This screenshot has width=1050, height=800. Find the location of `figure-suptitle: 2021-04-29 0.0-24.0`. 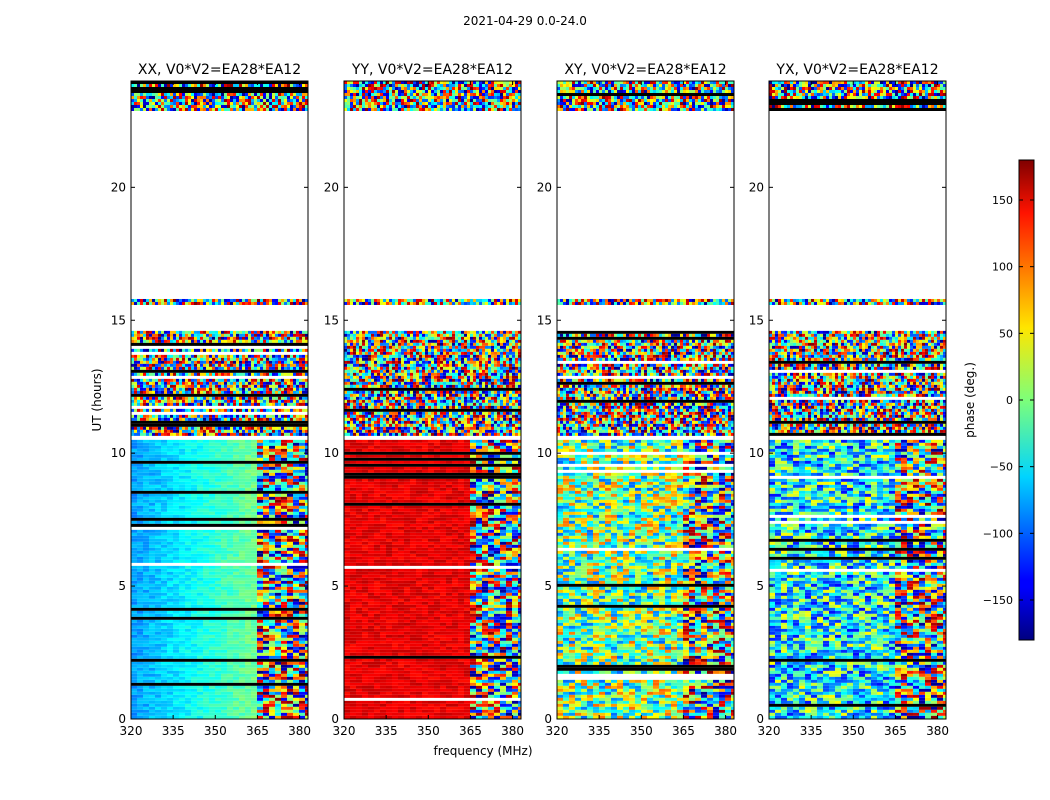

figure-suptitle: 2021-04-29 0.0-24.0 is located at coordinates (525, 21).